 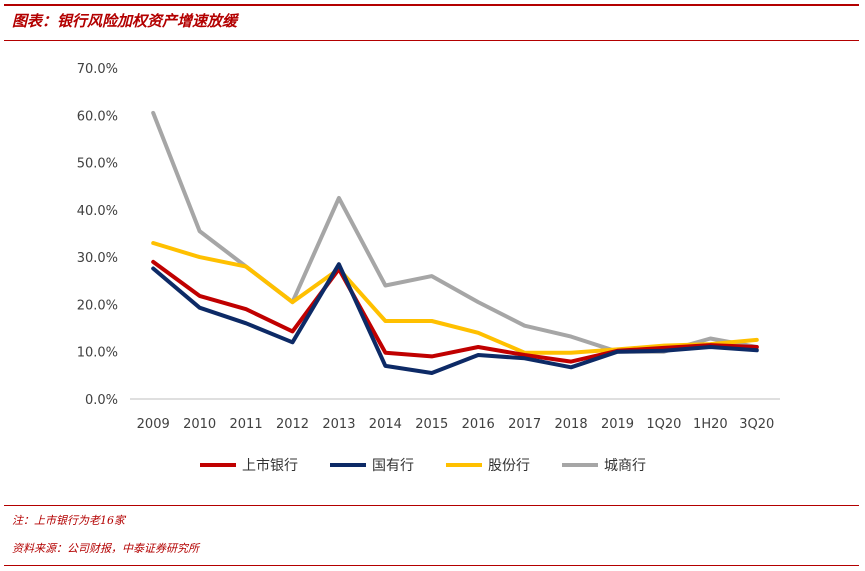 What do you see at coordinates (270, 465) in the screenshot?
I see `legend-label: 上市银行` at bounding box center [270, 465].